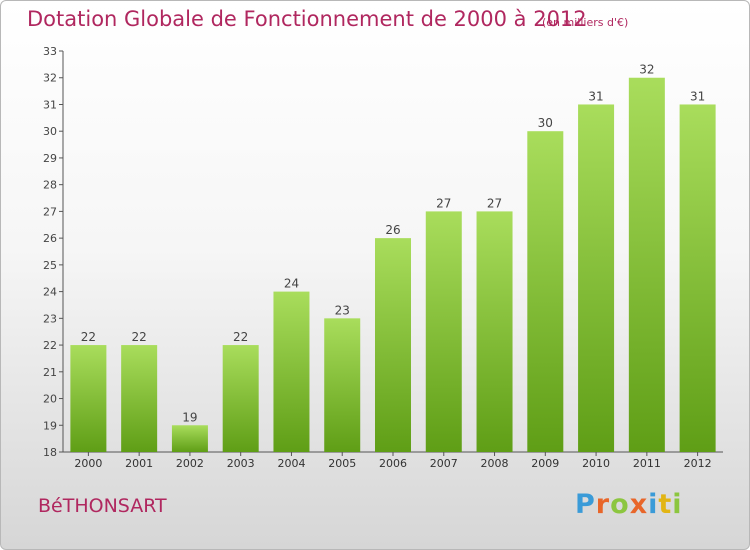 The width and height of the screenshot is (750, 550). I want to click on y-tick-label: 18, so click(50, 452).